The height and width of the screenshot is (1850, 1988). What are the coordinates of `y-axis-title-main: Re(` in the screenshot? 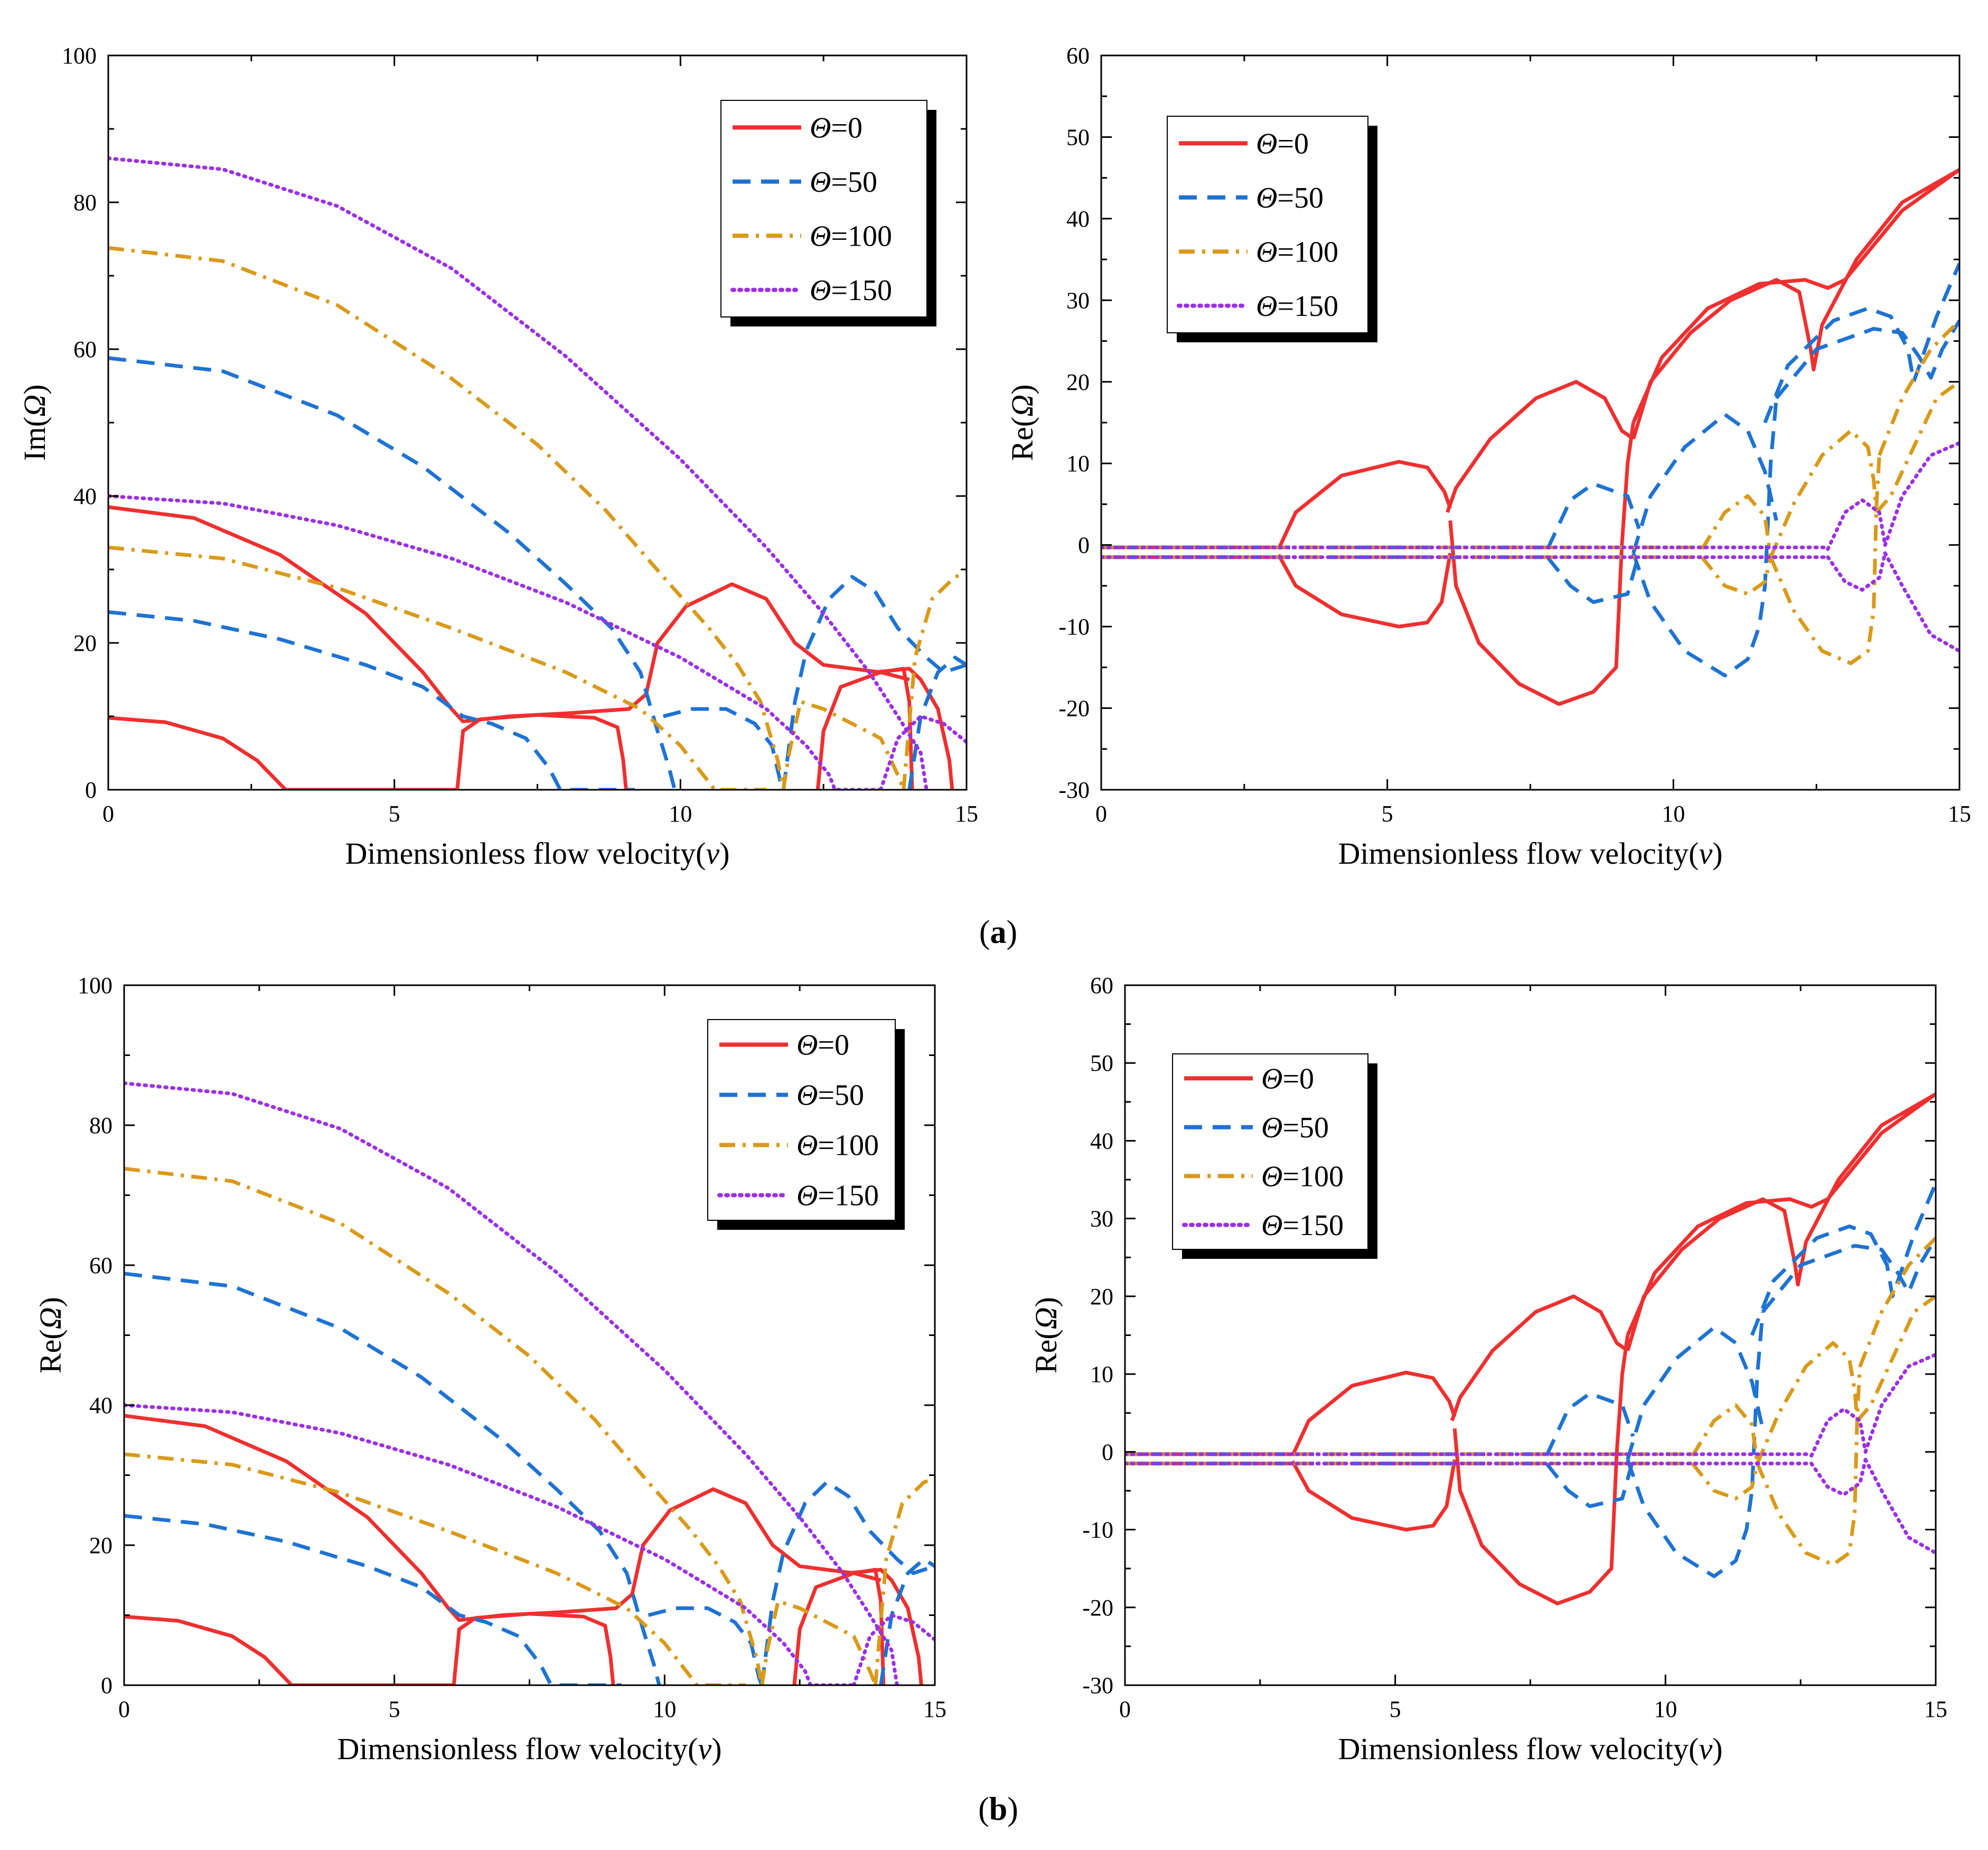 It's located at (1022, 439).